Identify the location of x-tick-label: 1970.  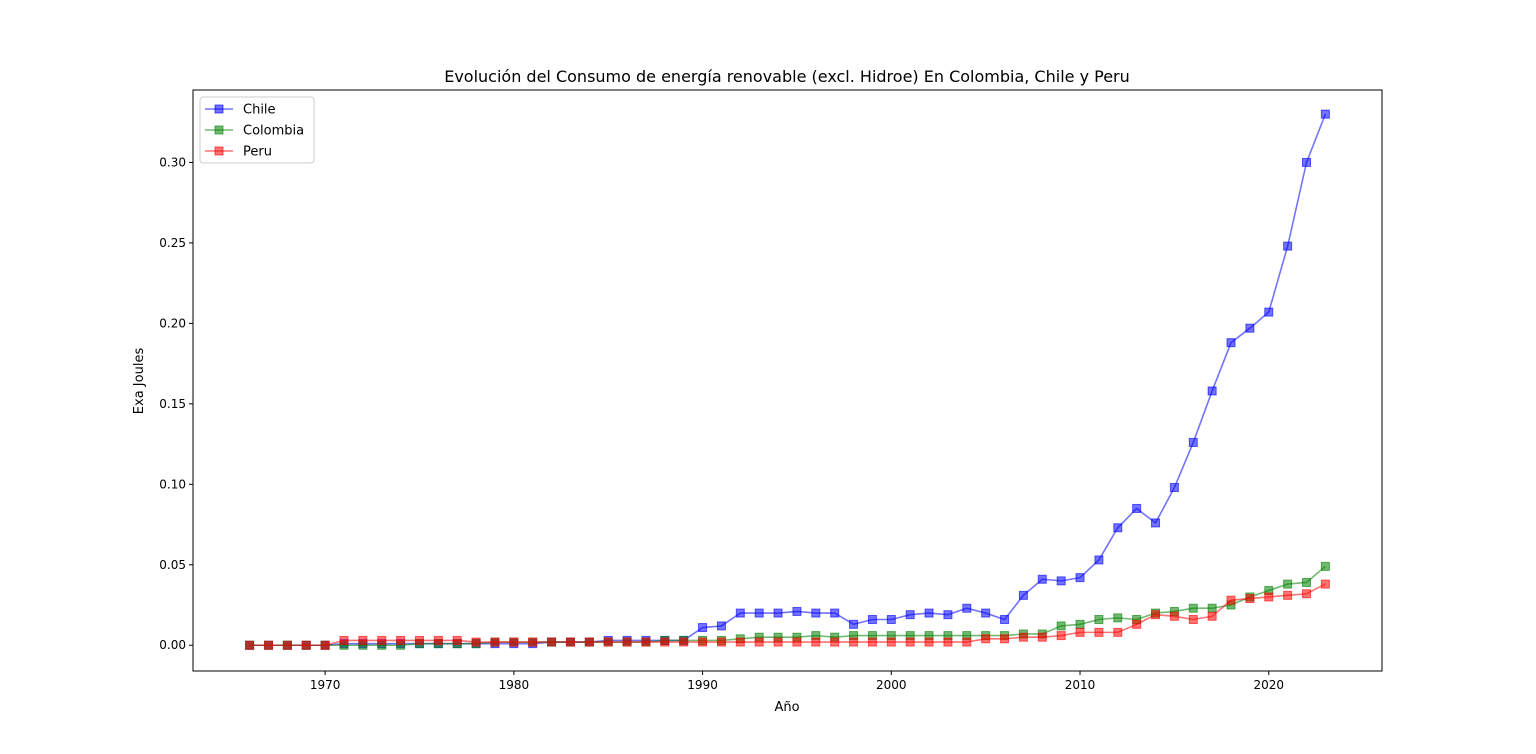
(325, 685).